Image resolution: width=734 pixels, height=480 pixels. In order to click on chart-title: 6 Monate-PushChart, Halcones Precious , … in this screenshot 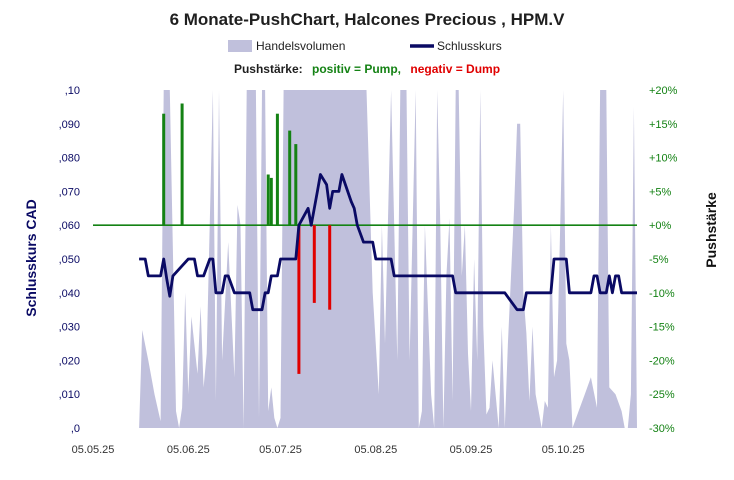, I will do `click(368, 19)`.